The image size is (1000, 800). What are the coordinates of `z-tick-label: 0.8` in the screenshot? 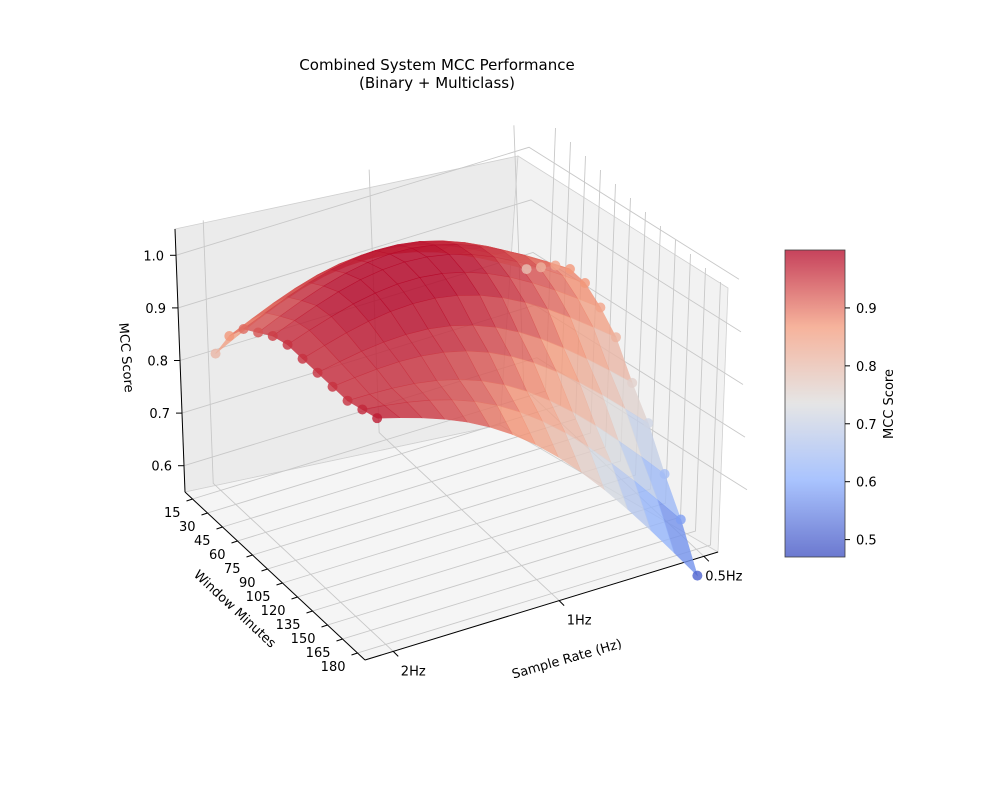 It's located at (157, 362).